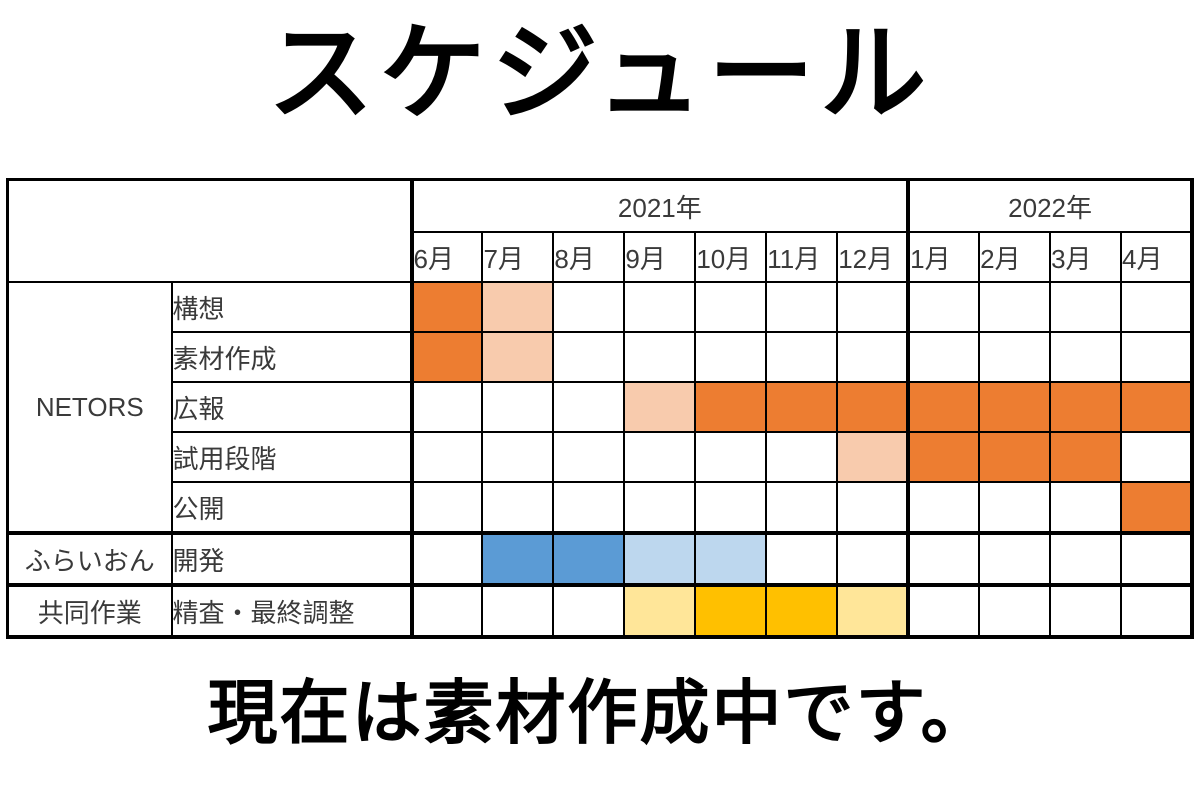 This screenshot has width=1200, height=800. What do you see at coordinates (291, 457) in the screenshot?
I see `task-label: 試用段階` at bounding box center [291, 457].